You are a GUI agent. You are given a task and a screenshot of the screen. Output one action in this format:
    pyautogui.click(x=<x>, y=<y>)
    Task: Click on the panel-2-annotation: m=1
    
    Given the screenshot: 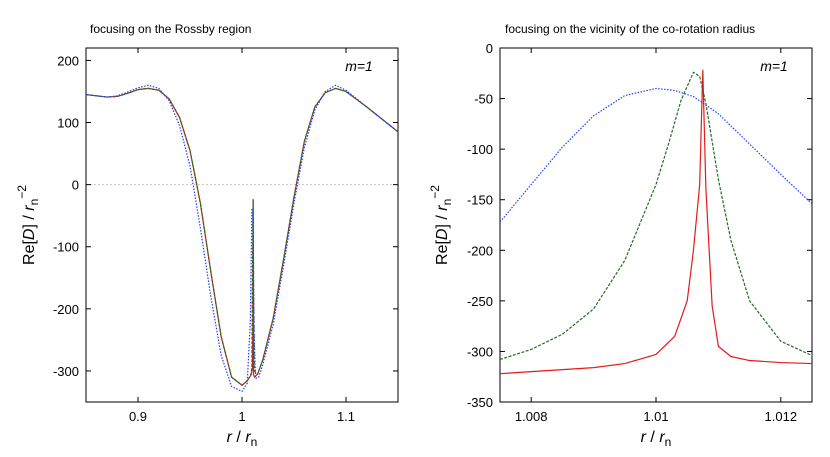 What is the action you would take?
    pyautogui.click(x=774, y=66)
    